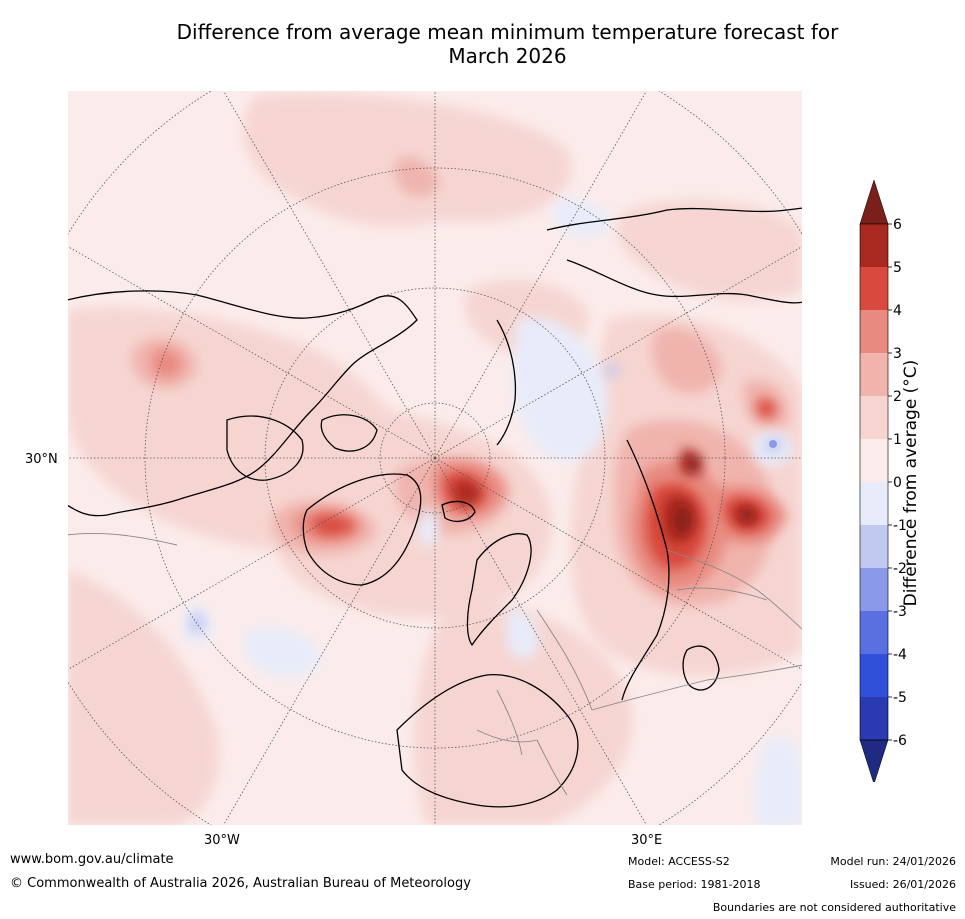 This screenshot has height=919, width=965. Describe the element at coordinates (893, 861) in the screenshot. I see `model-run-text: Model run: 24/01/2026` at that location.